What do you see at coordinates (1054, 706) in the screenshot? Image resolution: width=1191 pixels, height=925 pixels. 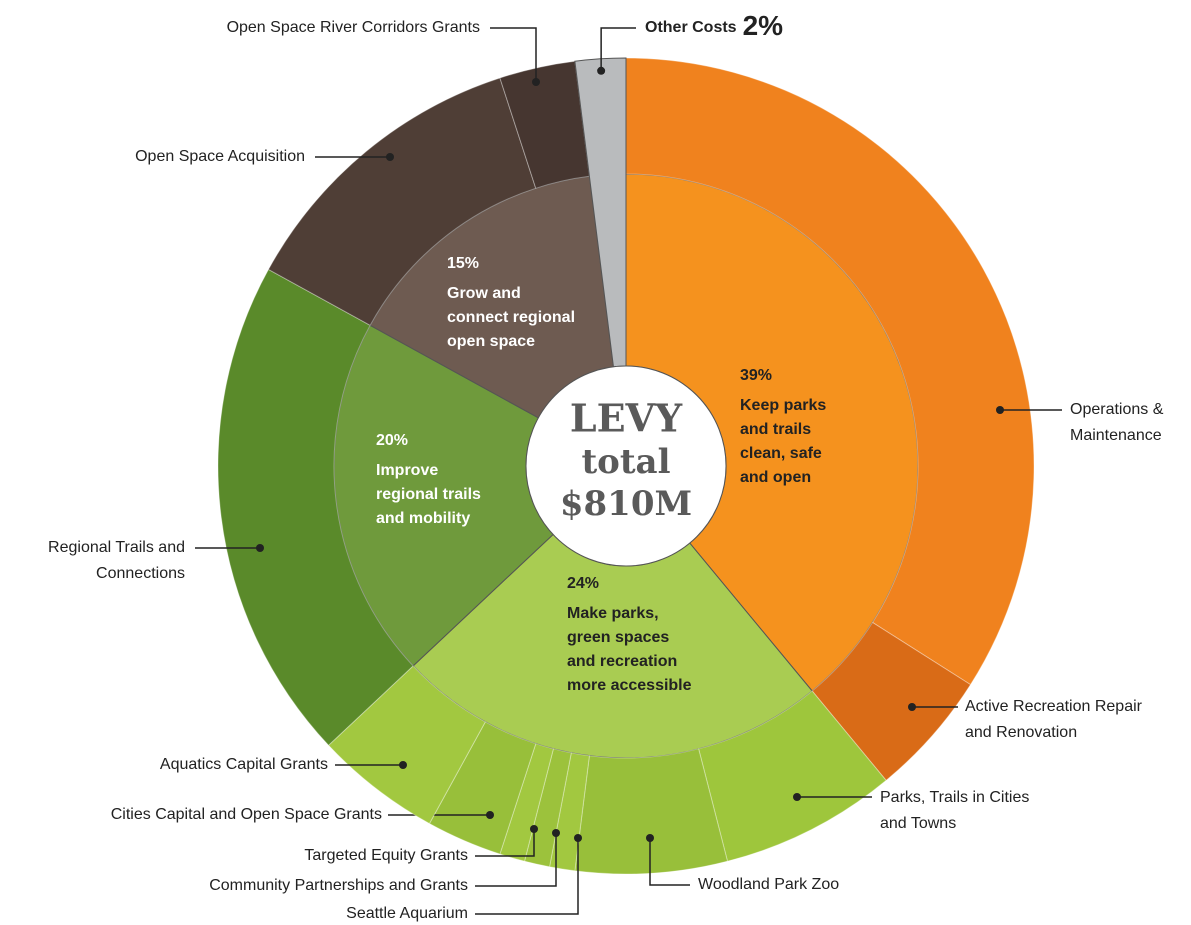 I see `label-line: Active Recreation Repair` at bounding box center [1054, 706].